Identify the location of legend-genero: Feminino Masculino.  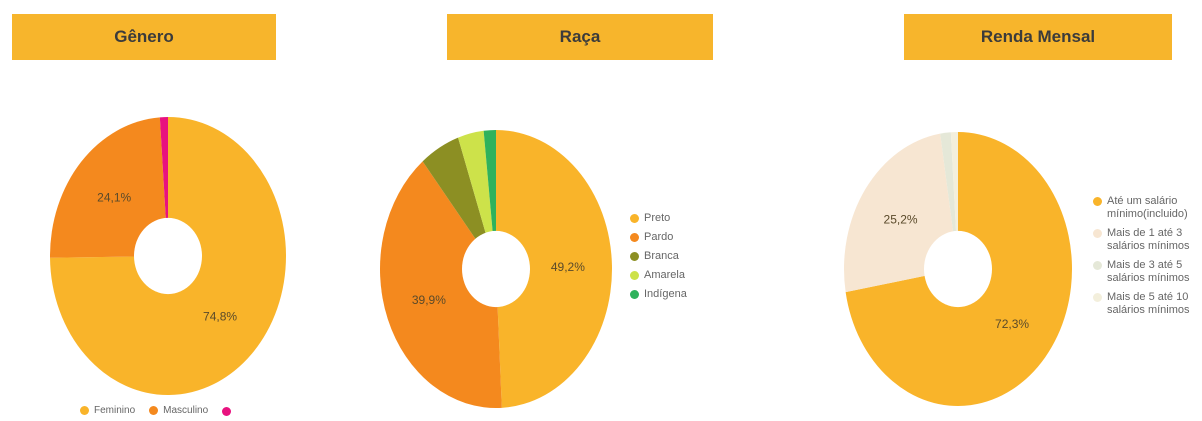
(158, 410).